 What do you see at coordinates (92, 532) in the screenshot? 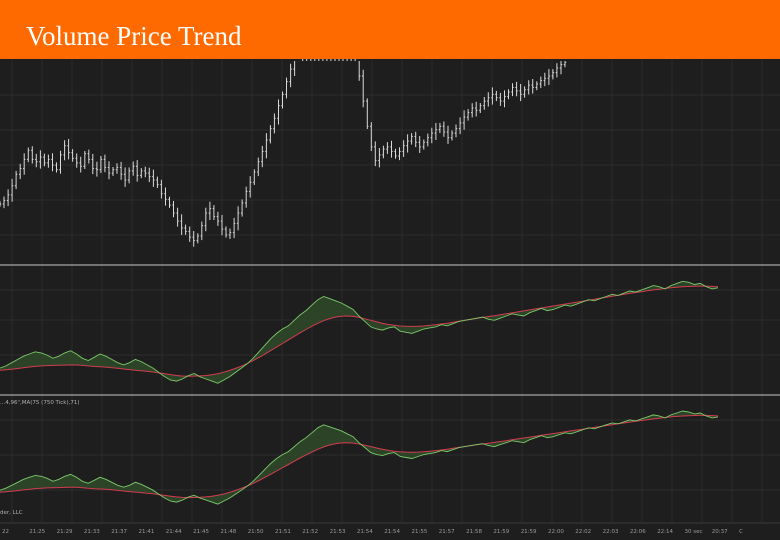
I see `x-tick-label: 21:33` at bounding box center [92, 532].